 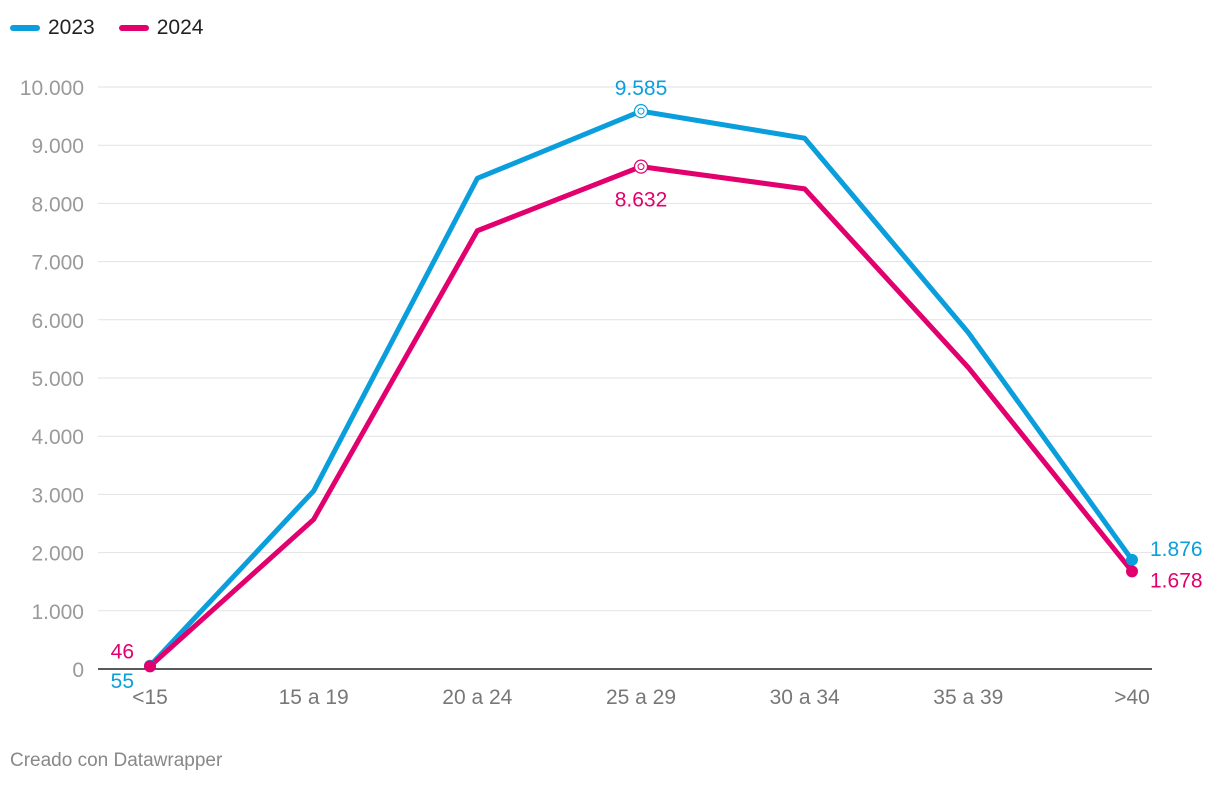 What do you see at coordinates (641, 200) in the screenshot?
I see `data-label-2024: 8.632` at bounding box center [641, 200].